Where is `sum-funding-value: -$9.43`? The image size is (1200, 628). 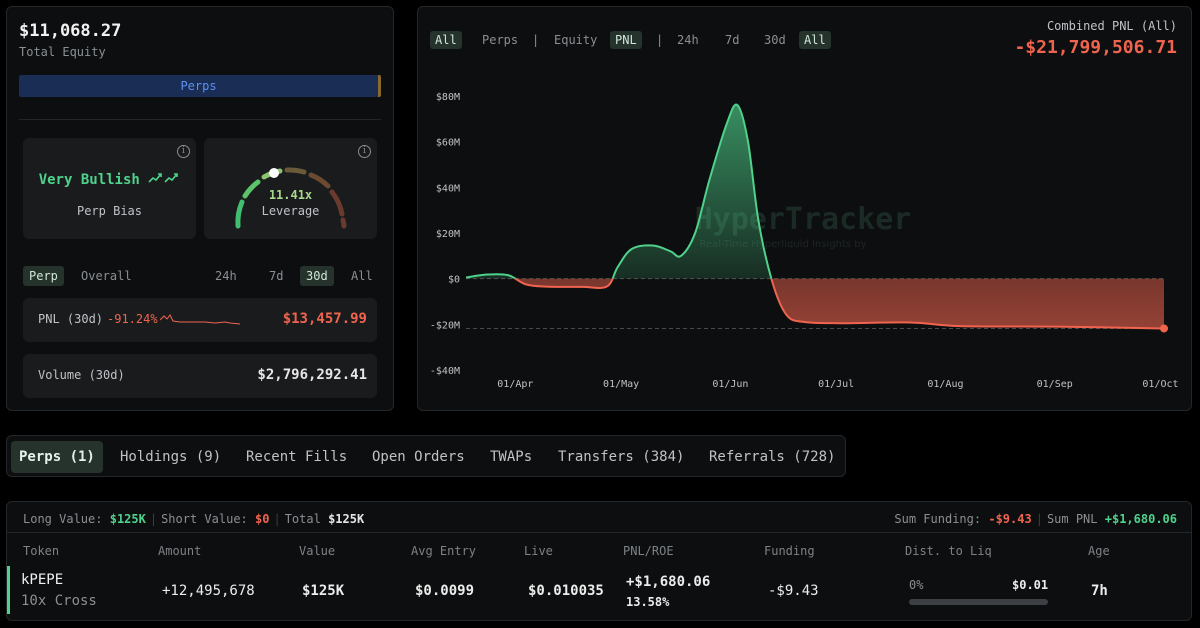 sum-funding-value: -$9.43 is located at coordinates (1010, 519).